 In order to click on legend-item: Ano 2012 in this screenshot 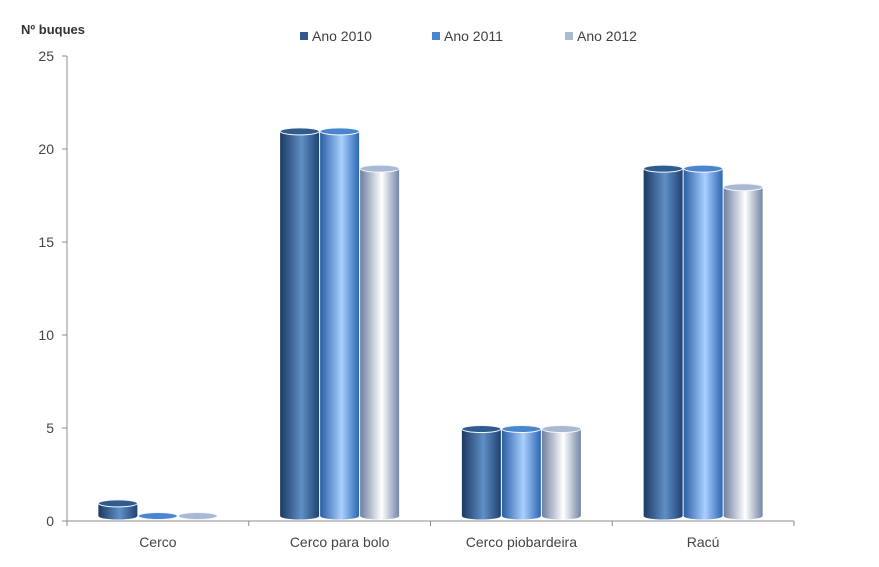, I will do `click(601, 36)`.